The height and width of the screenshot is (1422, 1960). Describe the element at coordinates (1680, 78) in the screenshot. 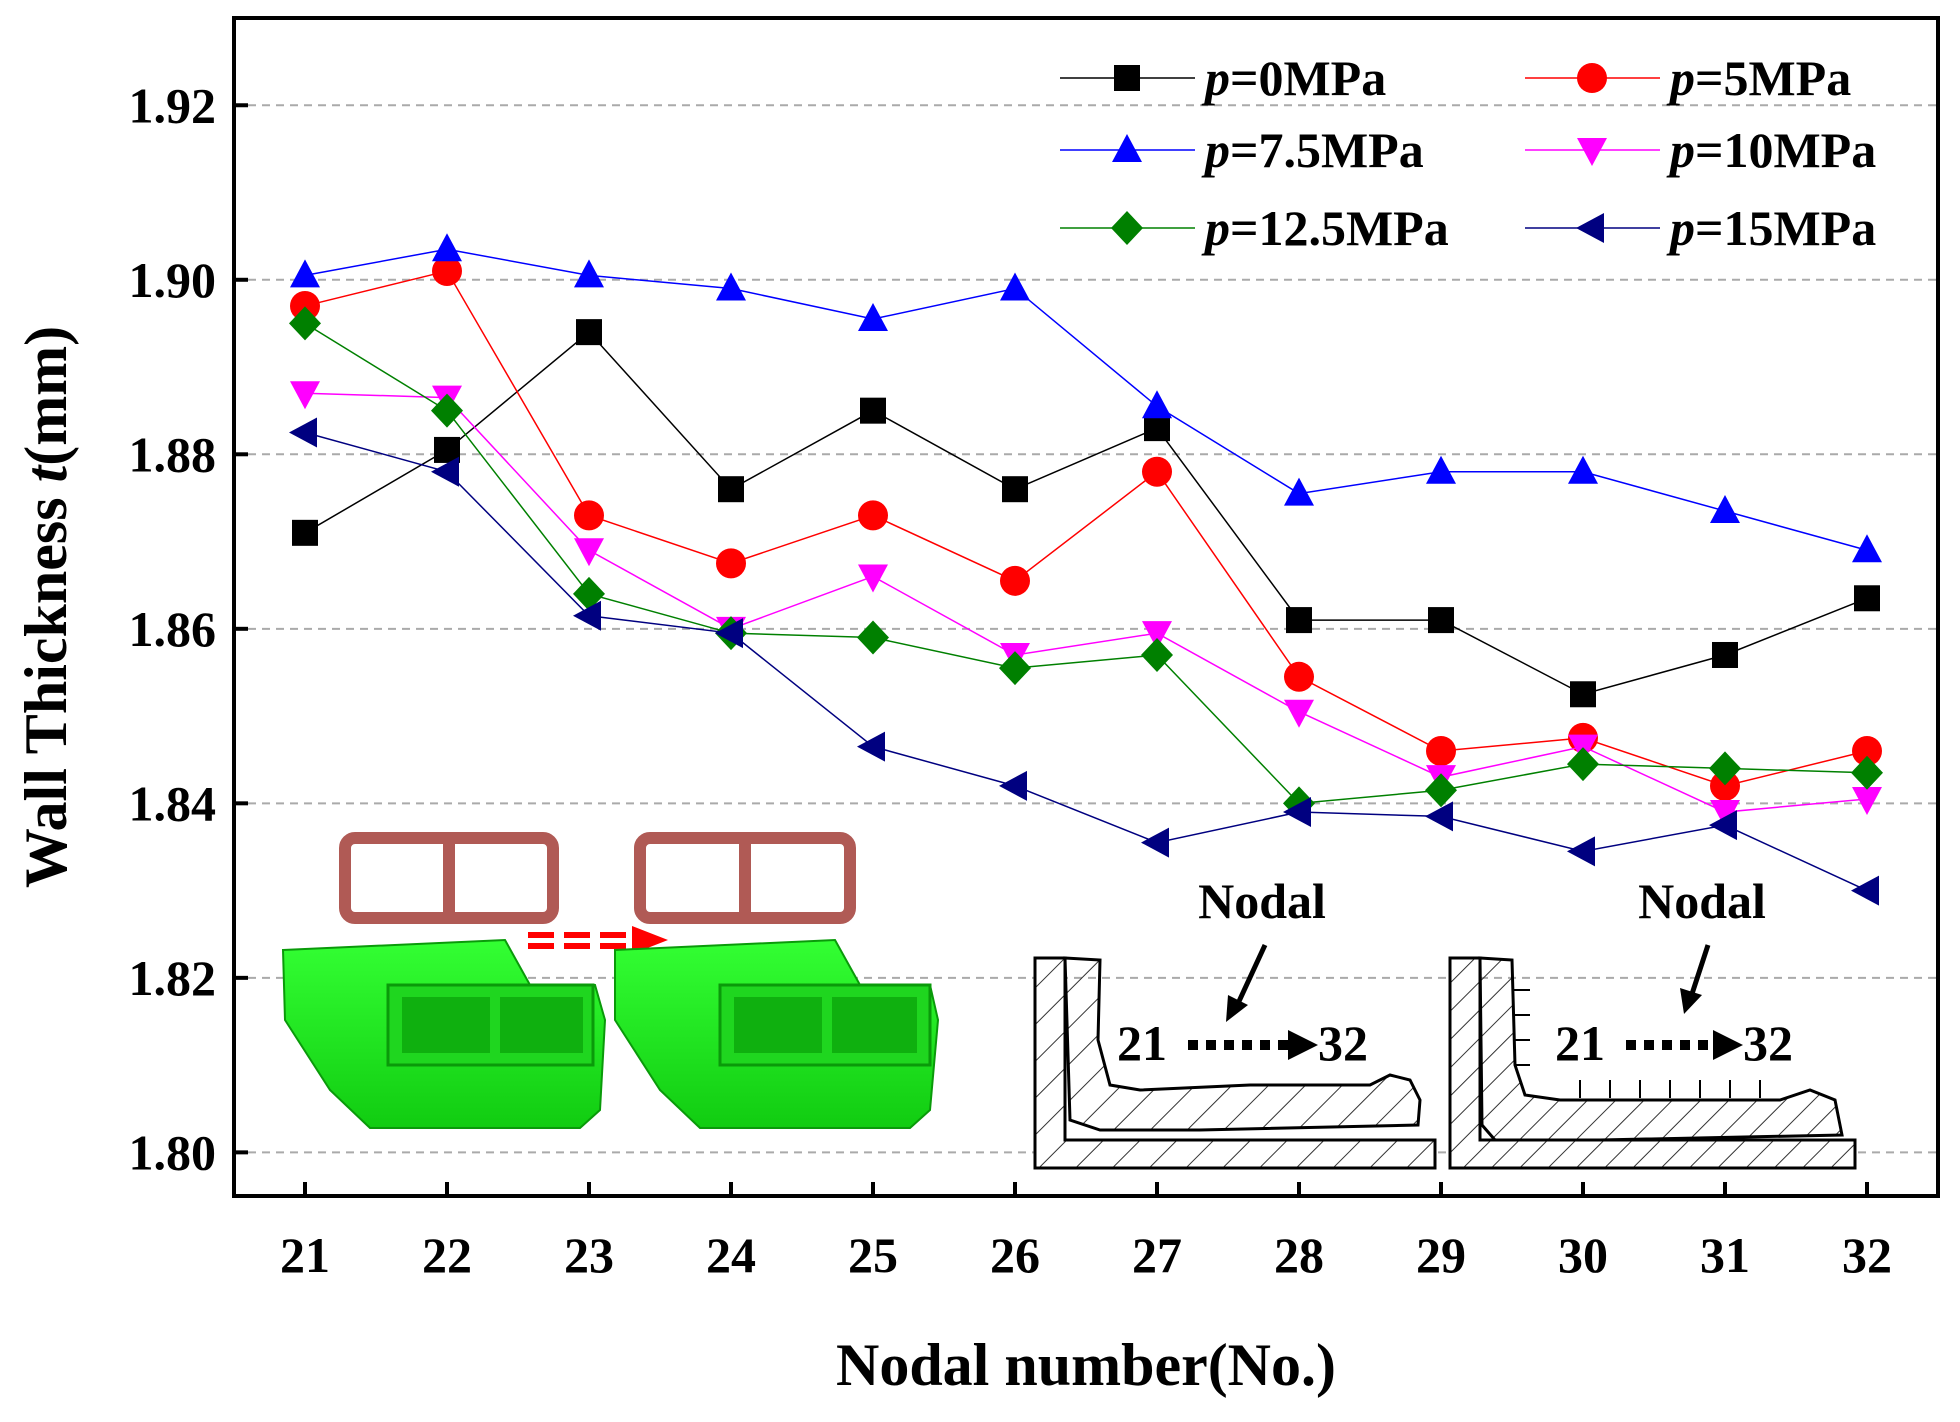

I see `legend-var-1: p` at that location.